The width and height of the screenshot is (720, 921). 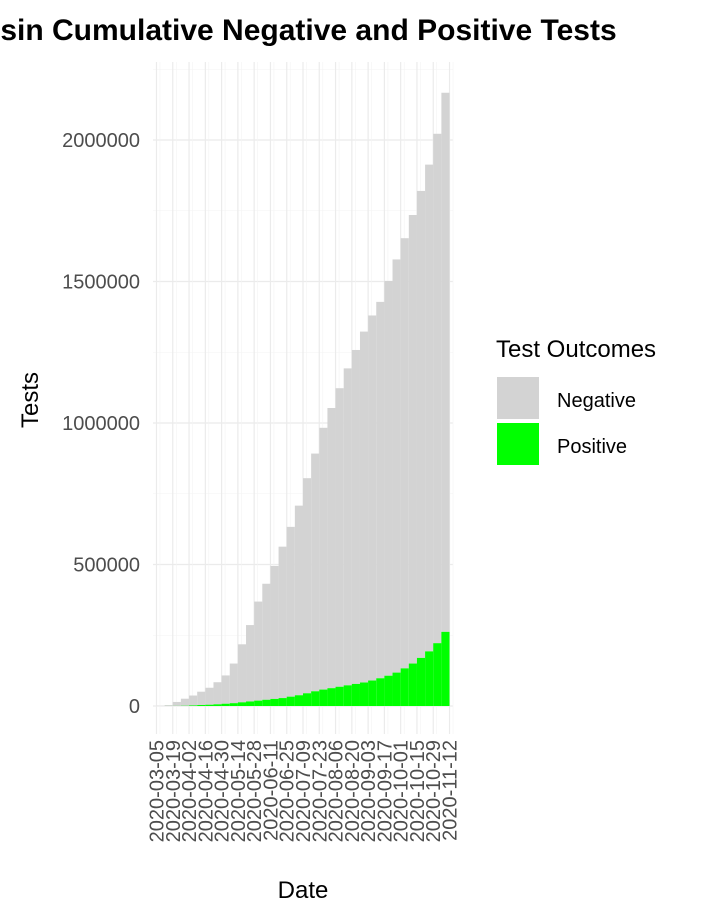 What do you see at coordinates (303, 890) in the screenshot?
I see `x-axis-title: Date` at bounding box center [303, 890].